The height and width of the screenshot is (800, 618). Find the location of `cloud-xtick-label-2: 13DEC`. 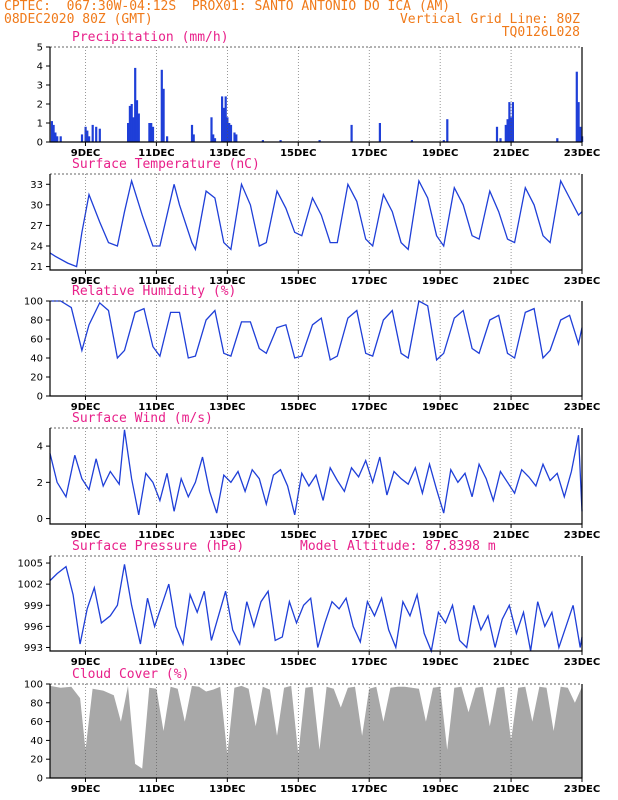

cloud-xtick-label-2: 13DEC is located at coordinates (227, 789).